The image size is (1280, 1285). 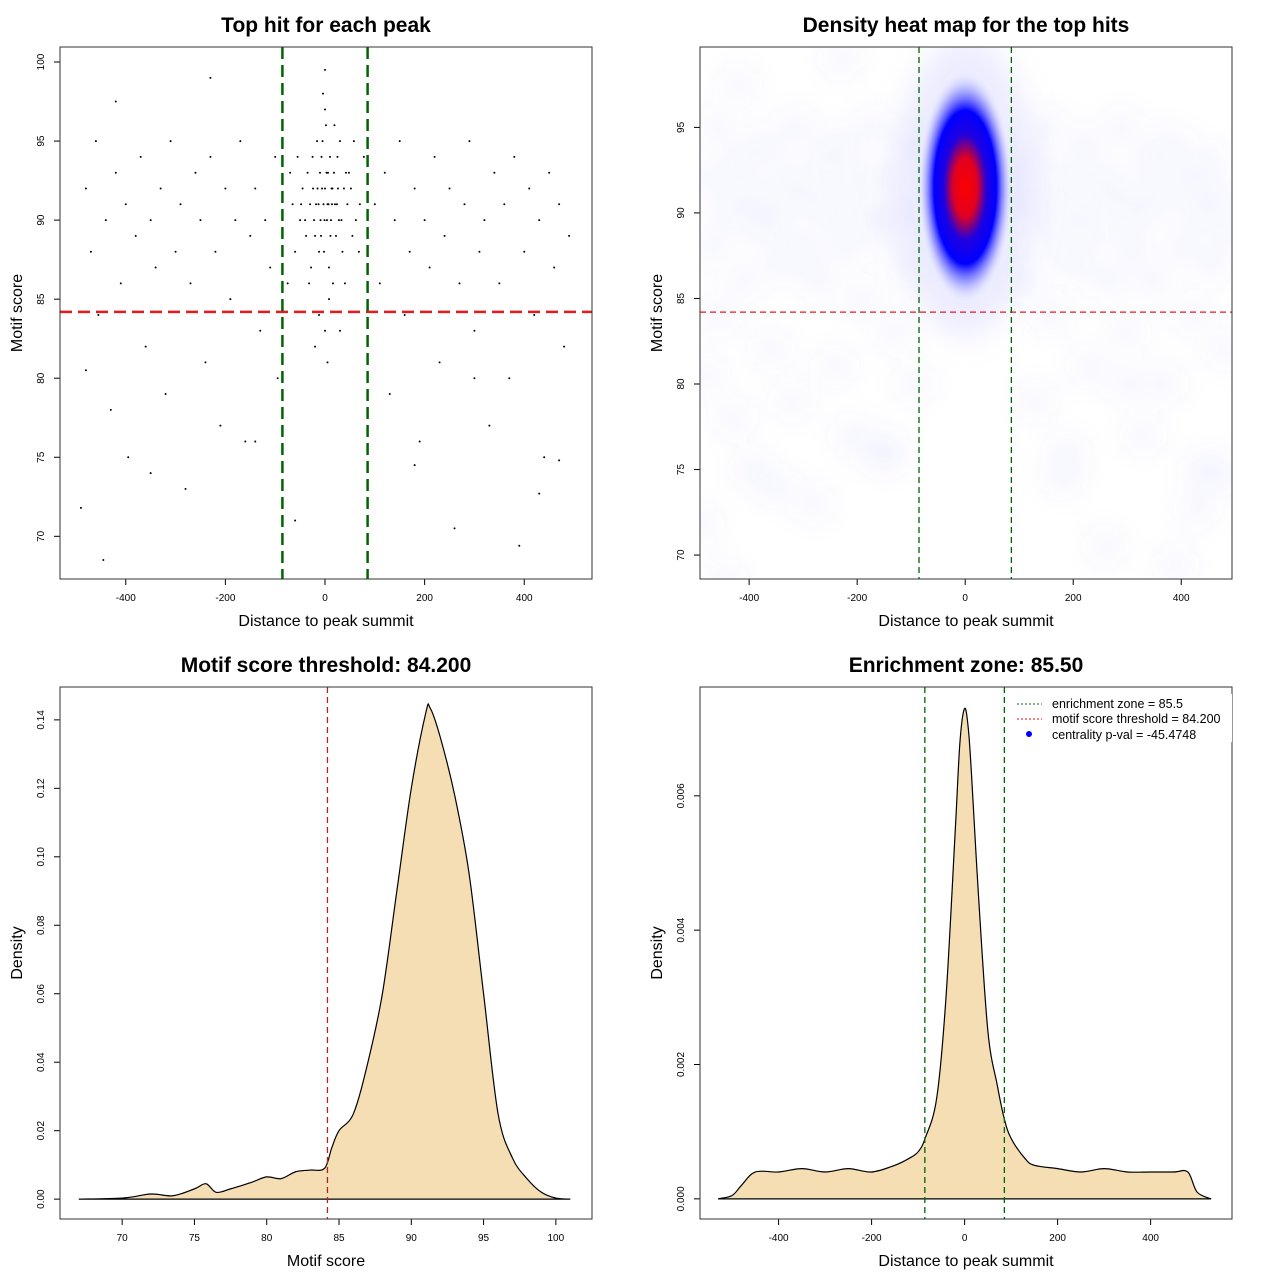 I want to click on x-tick-label: 200, so click(x=424, y=598).